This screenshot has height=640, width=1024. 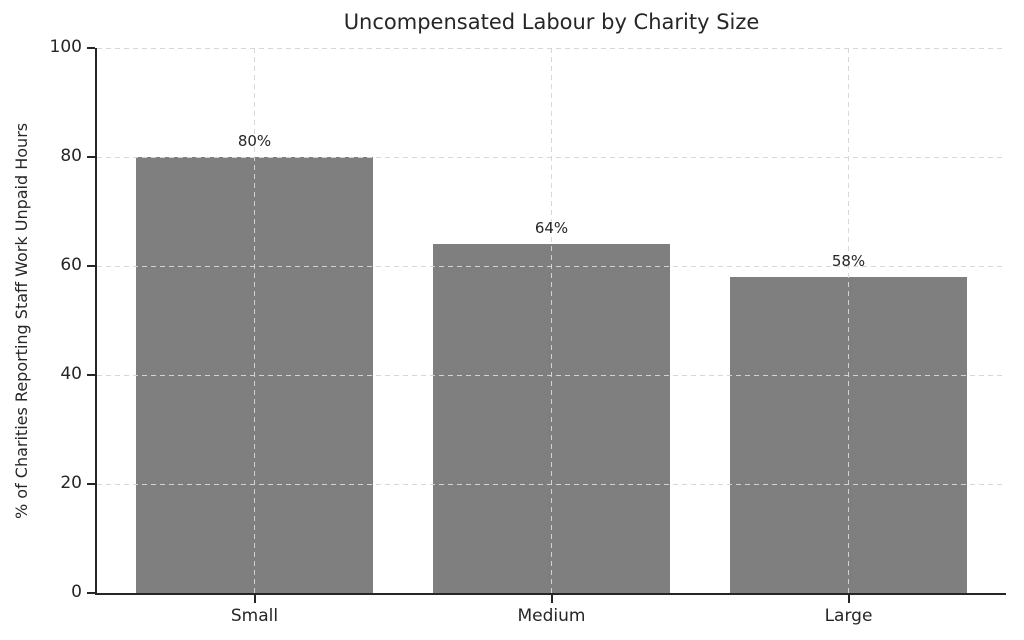 What do you see at coordinates (71, 156) in the screenshot?
I see `y-tick-label: 80` at bounding box center [71, 156].